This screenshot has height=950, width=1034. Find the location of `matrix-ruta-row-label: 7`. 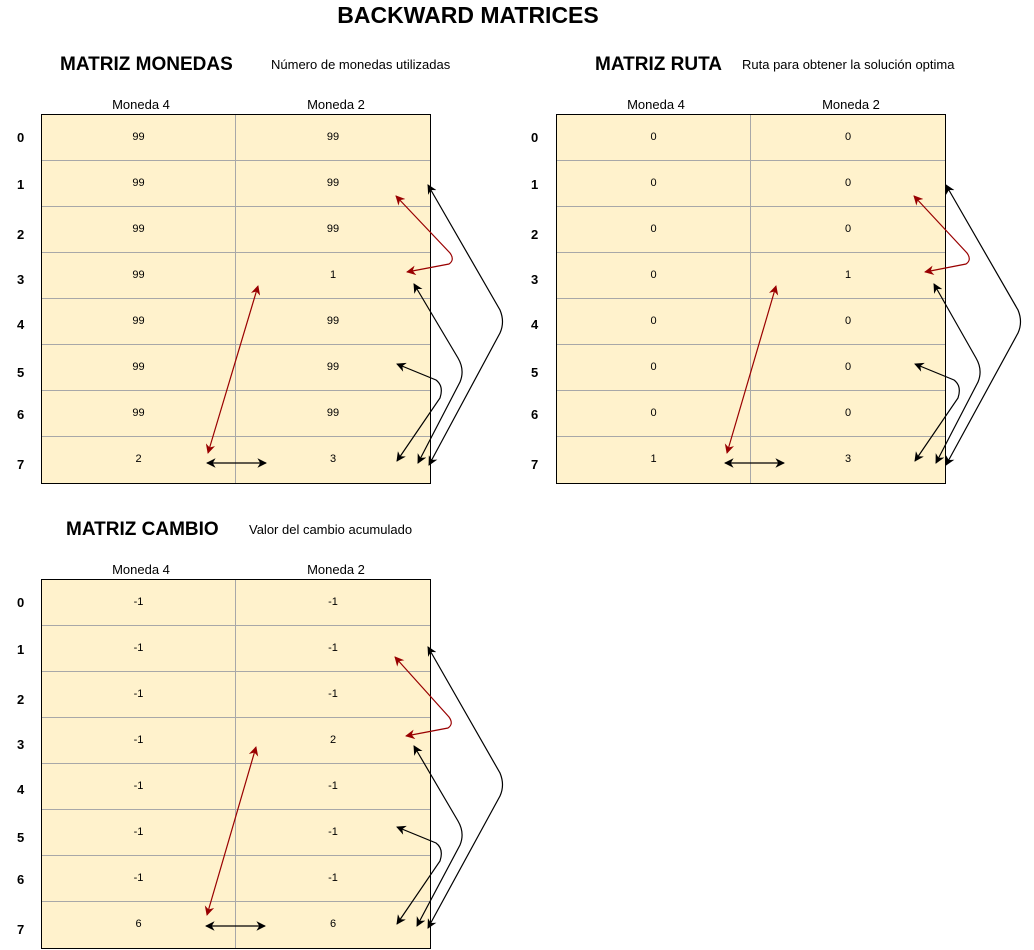

matrix-ruta-row-label: 7 is located at coordinates (535, 464).